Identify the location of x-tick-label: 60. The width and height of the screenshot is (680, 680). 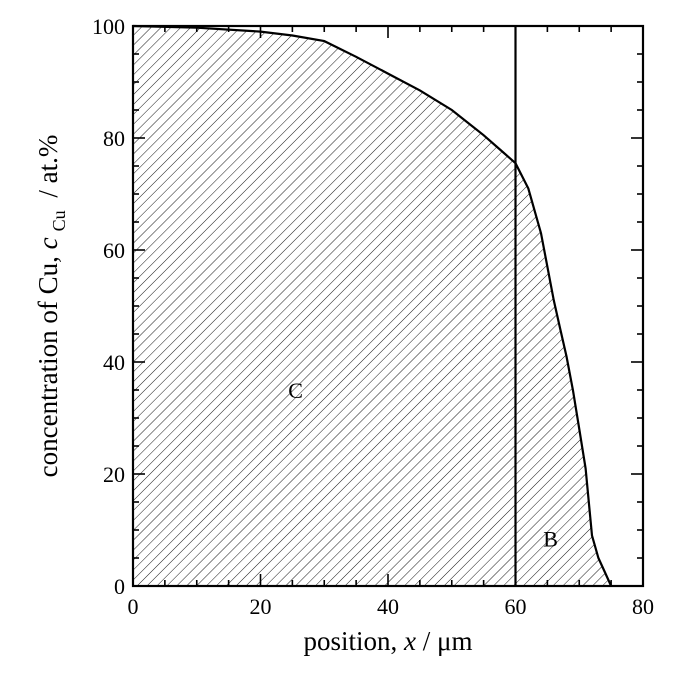
(516, 606).